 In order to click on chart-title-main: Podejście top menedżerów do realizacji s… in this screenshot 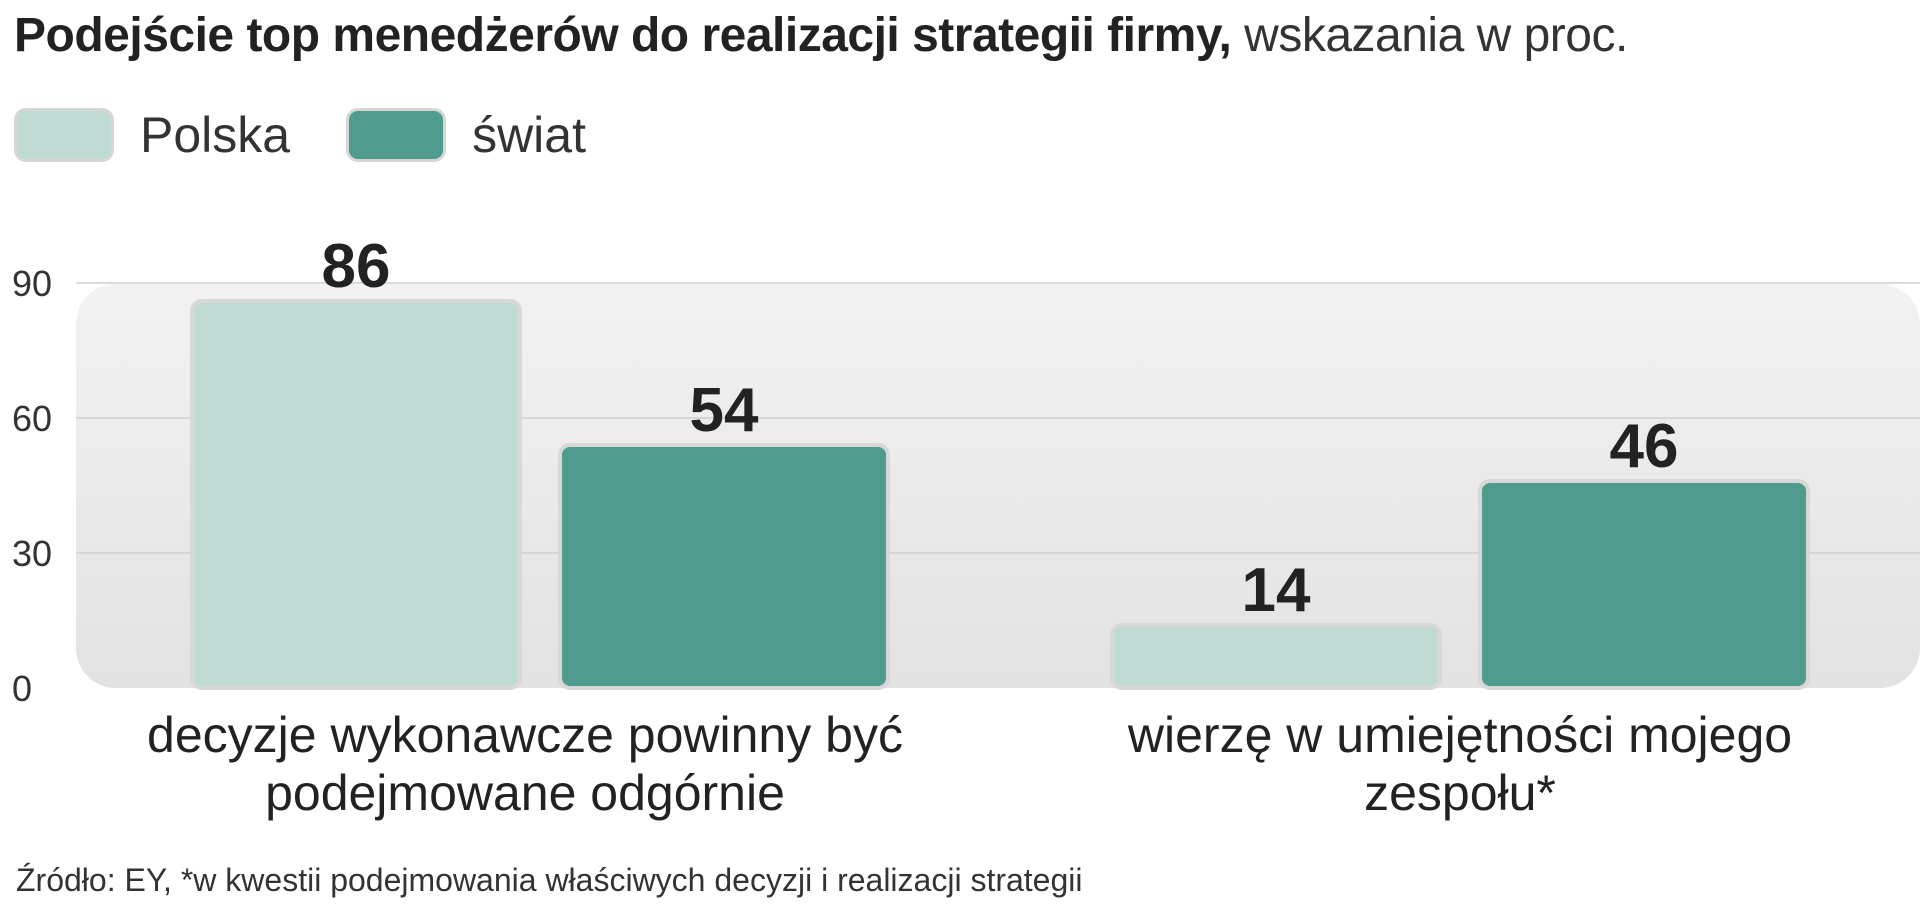, I will do `click(623, 35)`.